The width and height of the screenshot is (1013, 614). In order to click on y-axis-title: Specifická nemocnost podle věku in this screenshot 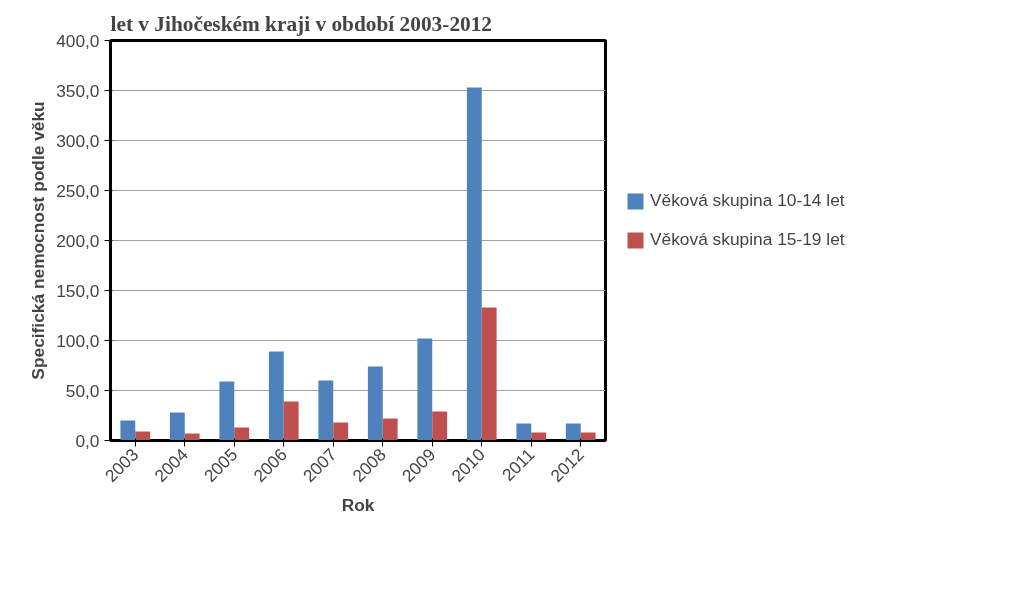, I will do `click(38, 240)`.